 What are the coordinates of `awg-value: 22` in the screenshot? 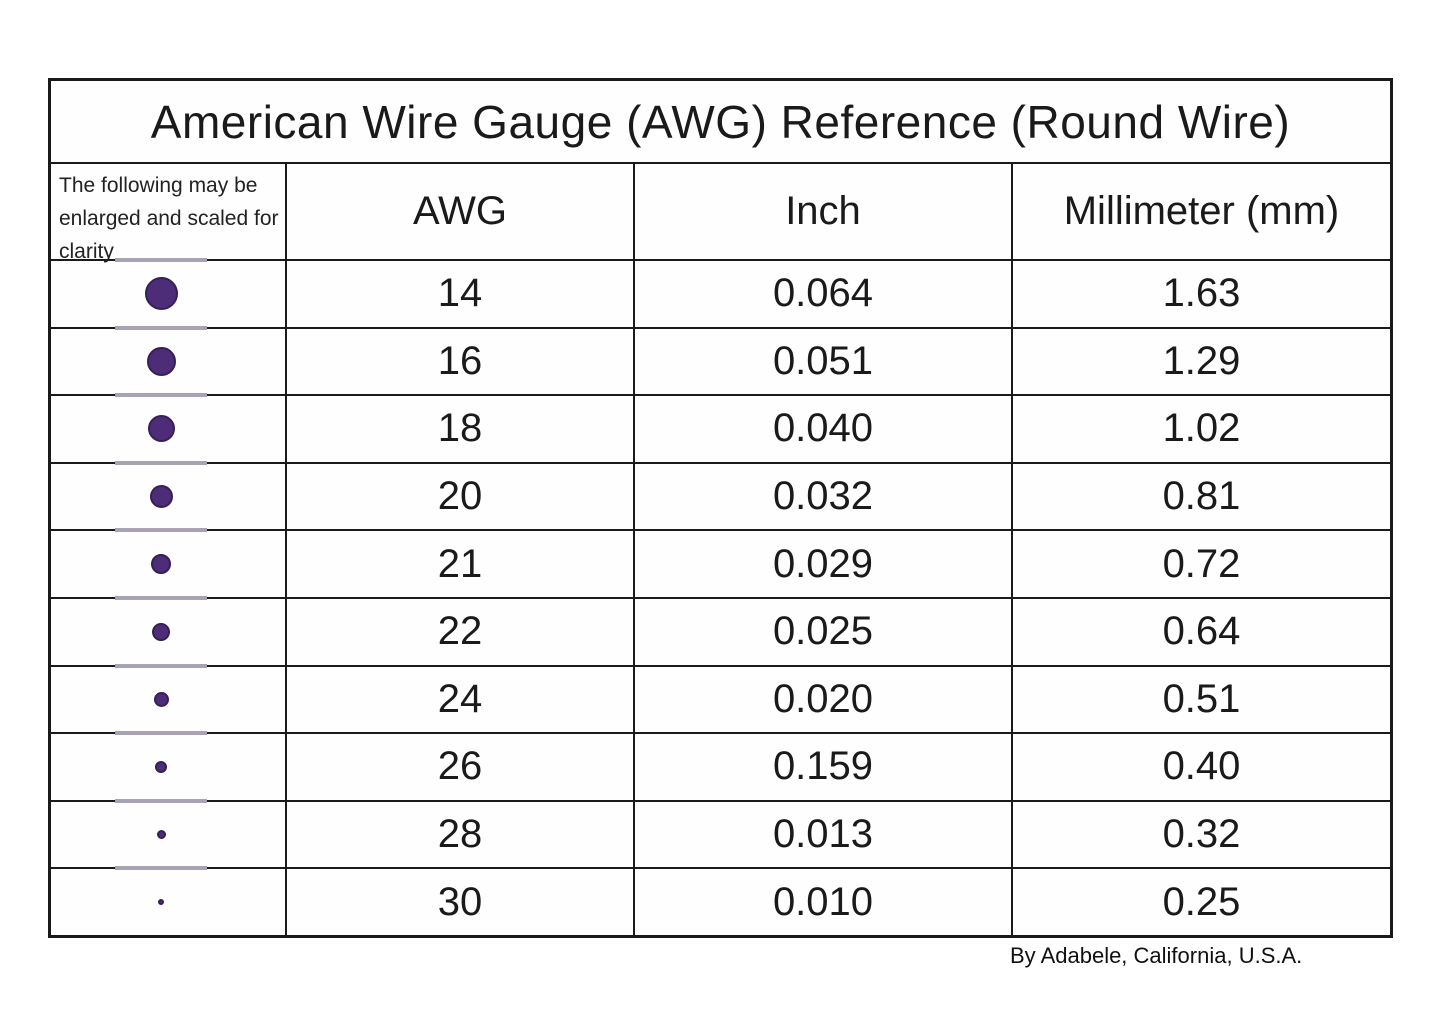 It's located at (461, 631).